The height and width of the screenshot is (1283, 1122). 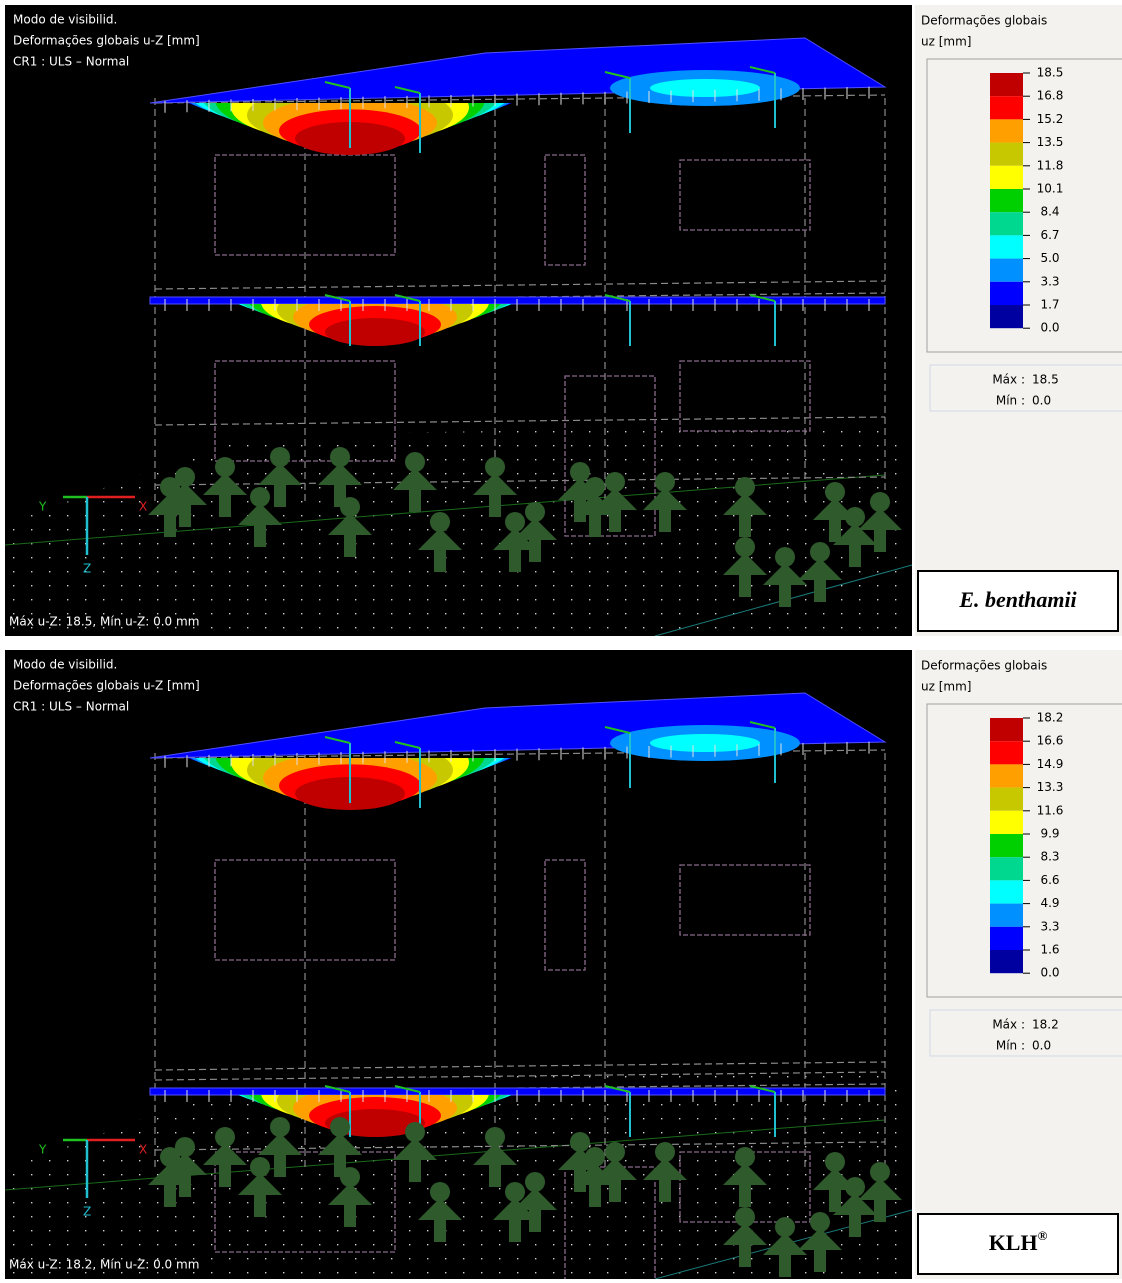 I want to click on legend-level: 13.3, so click(x=1050, y=787).